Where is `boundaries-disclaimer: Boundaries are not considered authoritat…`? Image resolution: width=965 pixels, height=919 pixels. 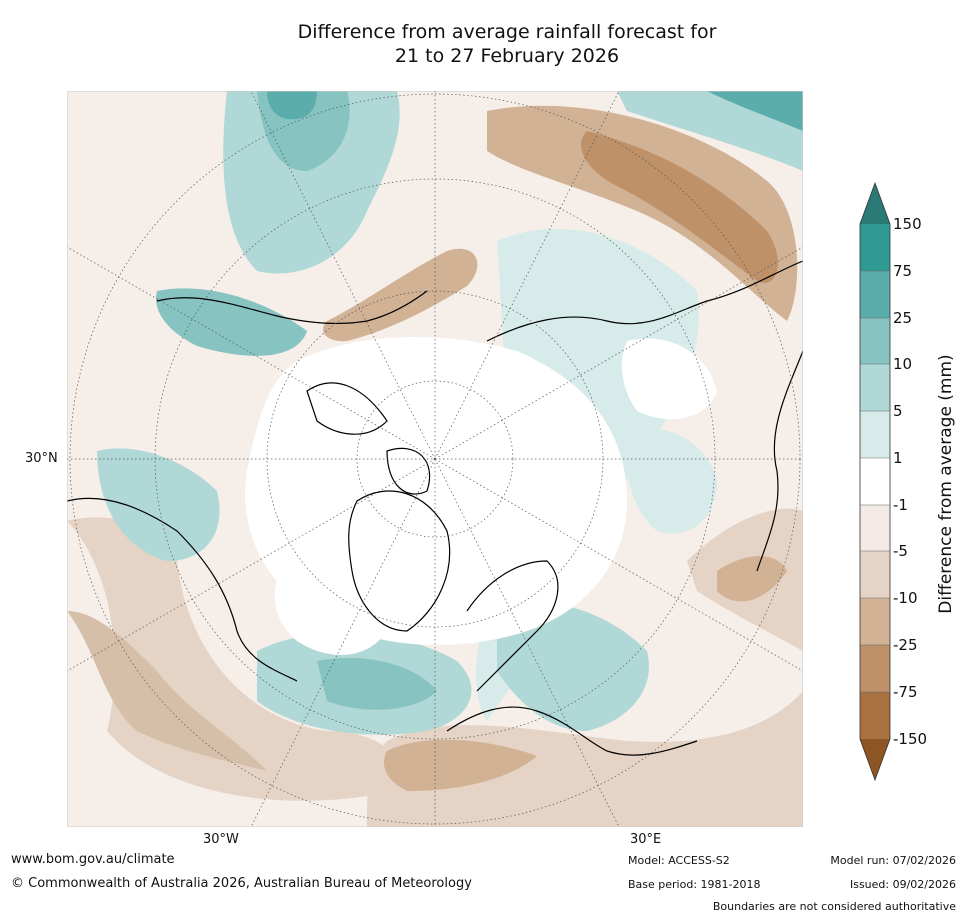 boundaries-disclaimer: Boundaries are not considered authoritat… is located at coordinates (834, 906).